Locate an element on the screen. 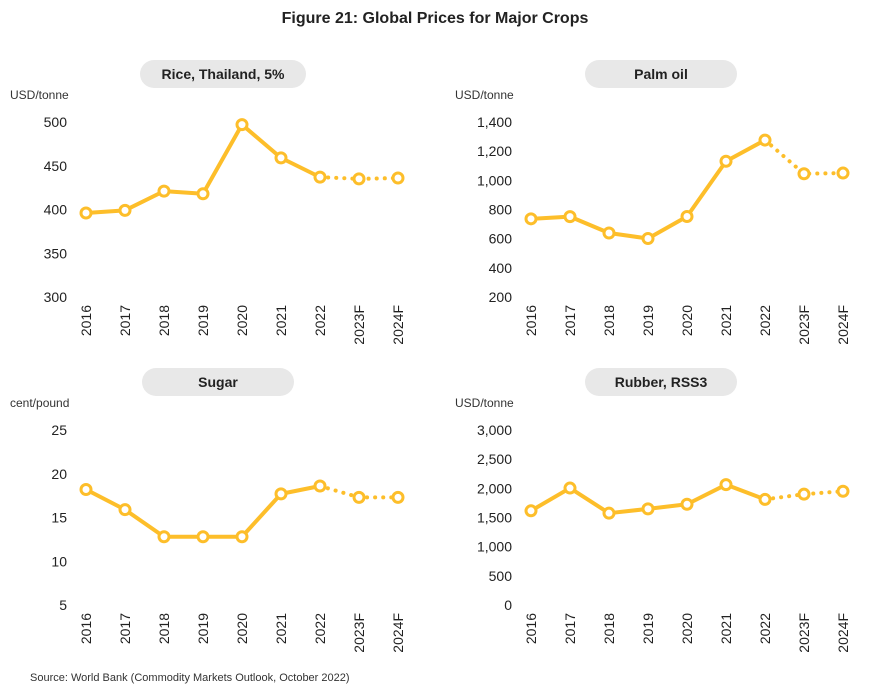 The width and height of the screenshot is (870, 695). y-tick-label: 20 is located at coordinates (59, 474).